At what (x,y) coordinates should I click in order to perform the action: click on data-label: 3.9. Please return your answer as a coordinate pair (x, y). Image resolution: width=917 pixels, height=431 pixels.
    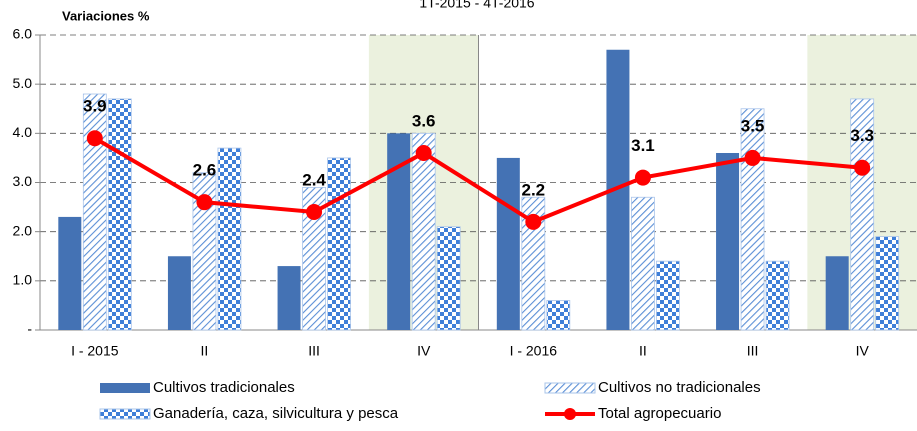
    Looking at the image, I should click on (95, 106).